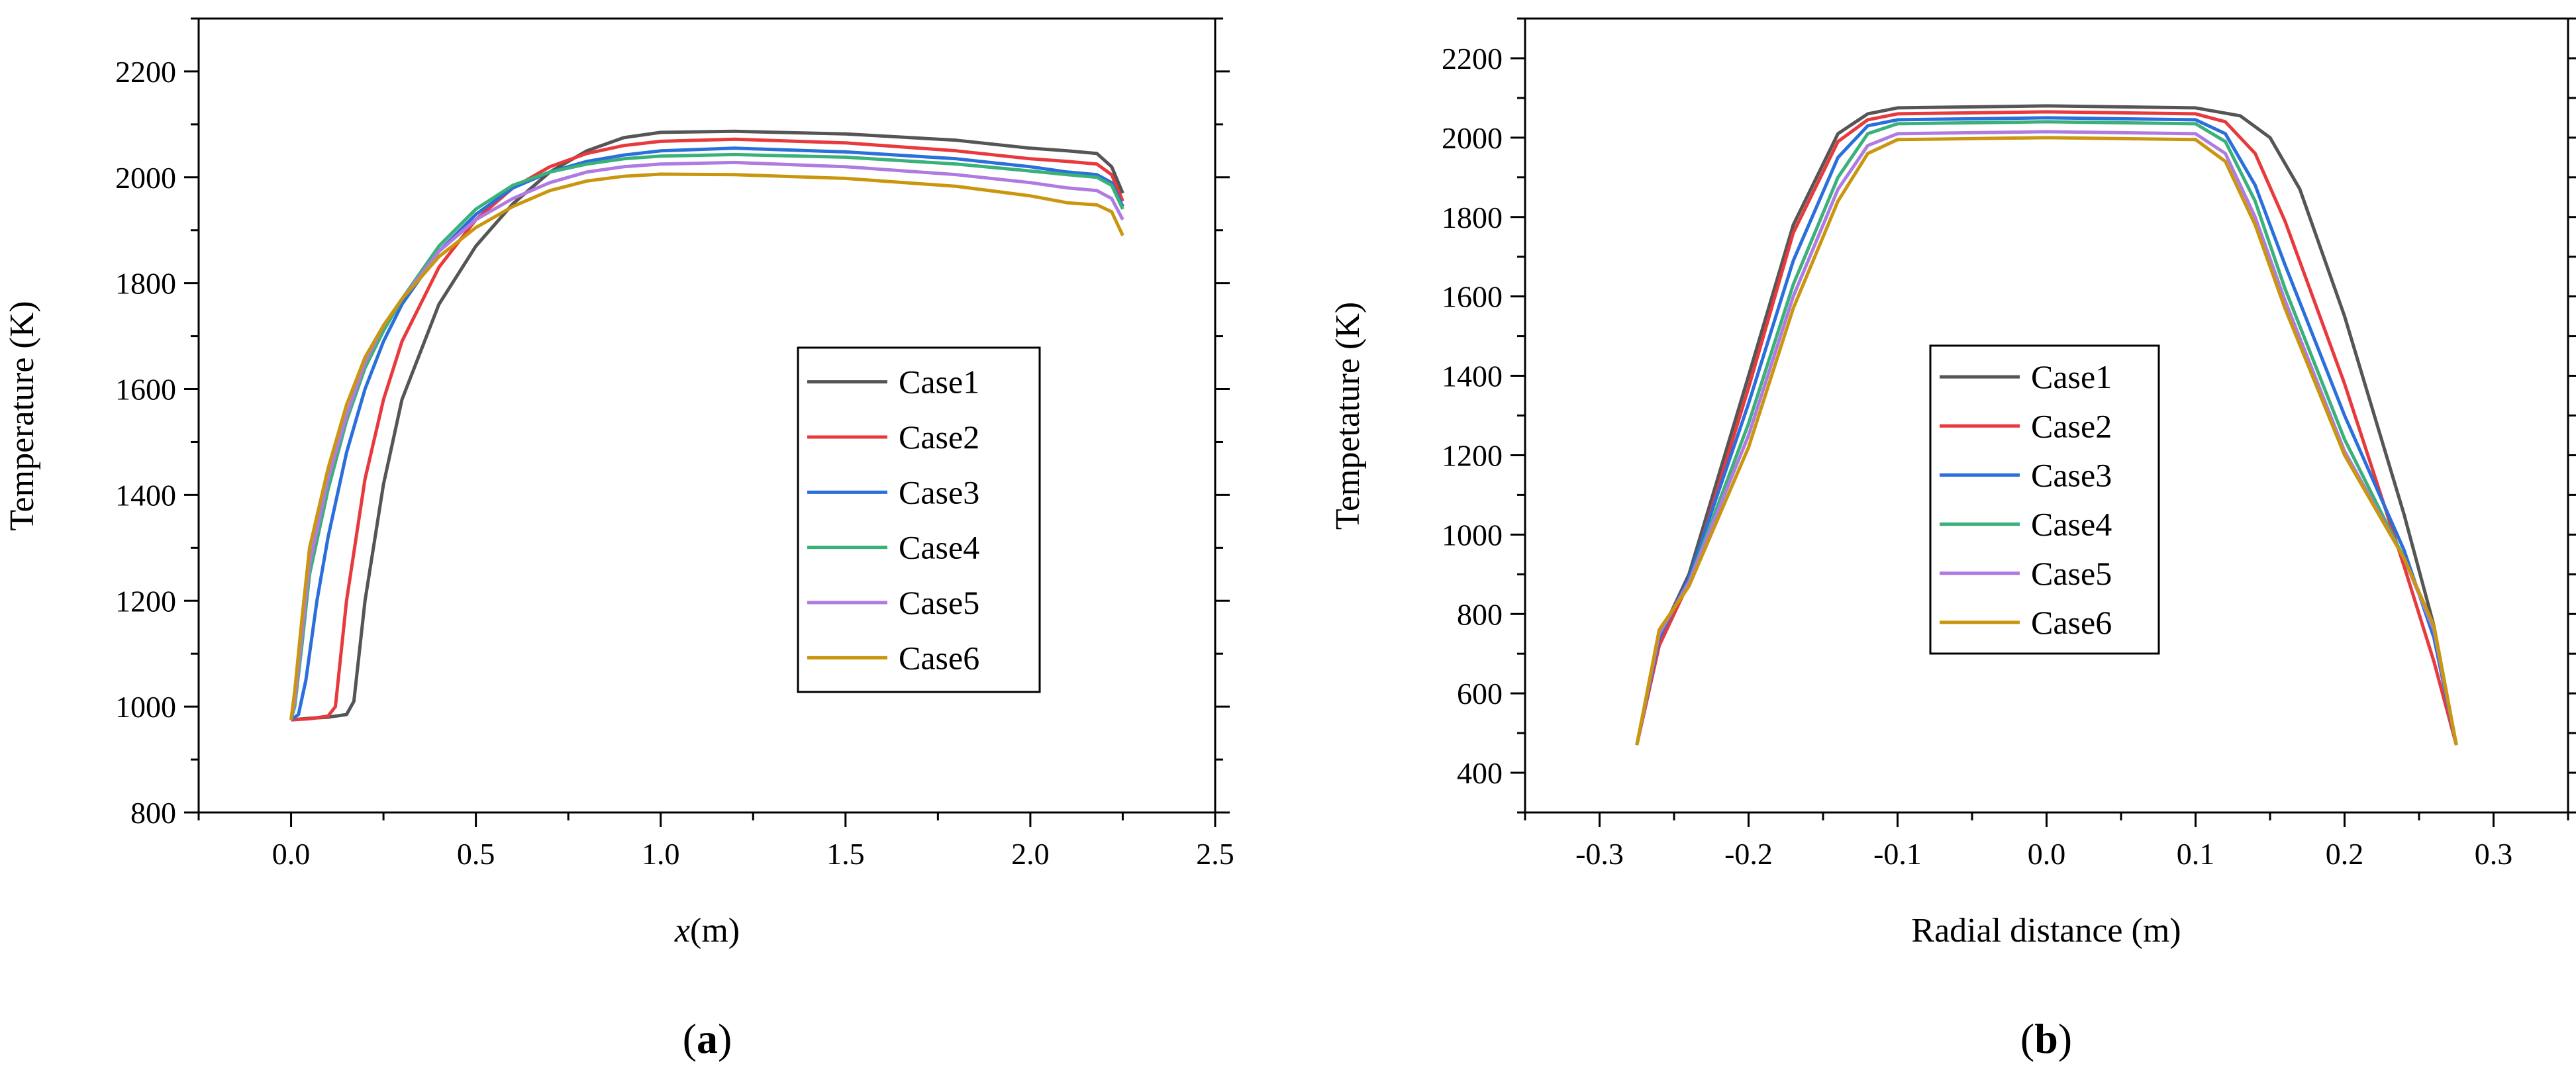 The height and width of the screenshot is (1078, 2576). What do you see at coordinates (2046, 1038) in the screenshot?
I see `panel-label: (b)` at bounding box center [2046, 1038].